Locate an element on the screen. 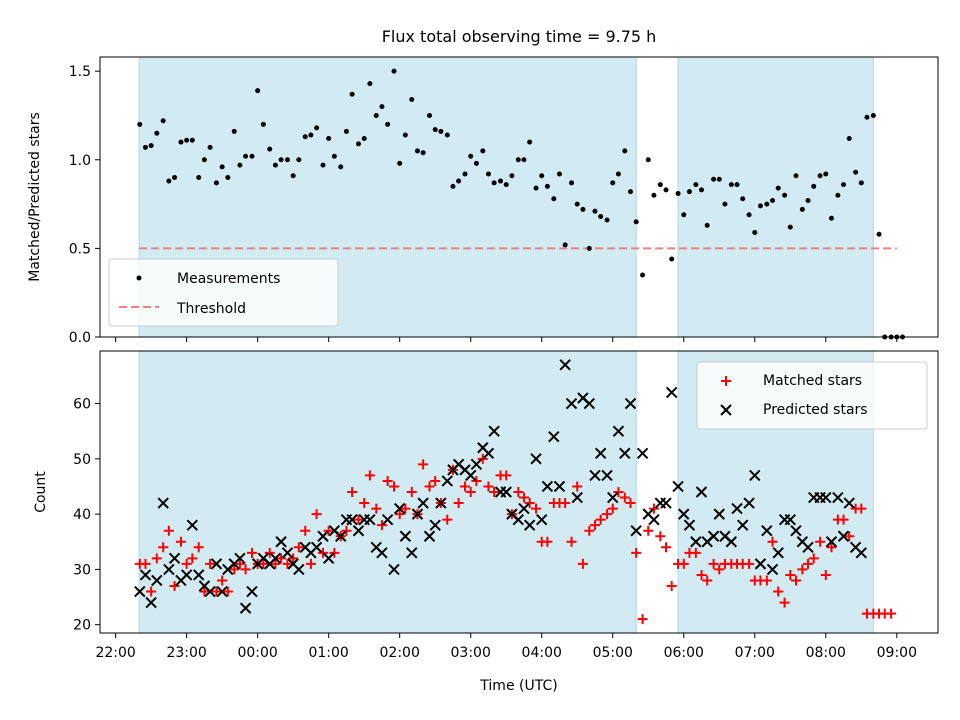  y-tick-label: 1.0 is located at coordinates (80, 161).